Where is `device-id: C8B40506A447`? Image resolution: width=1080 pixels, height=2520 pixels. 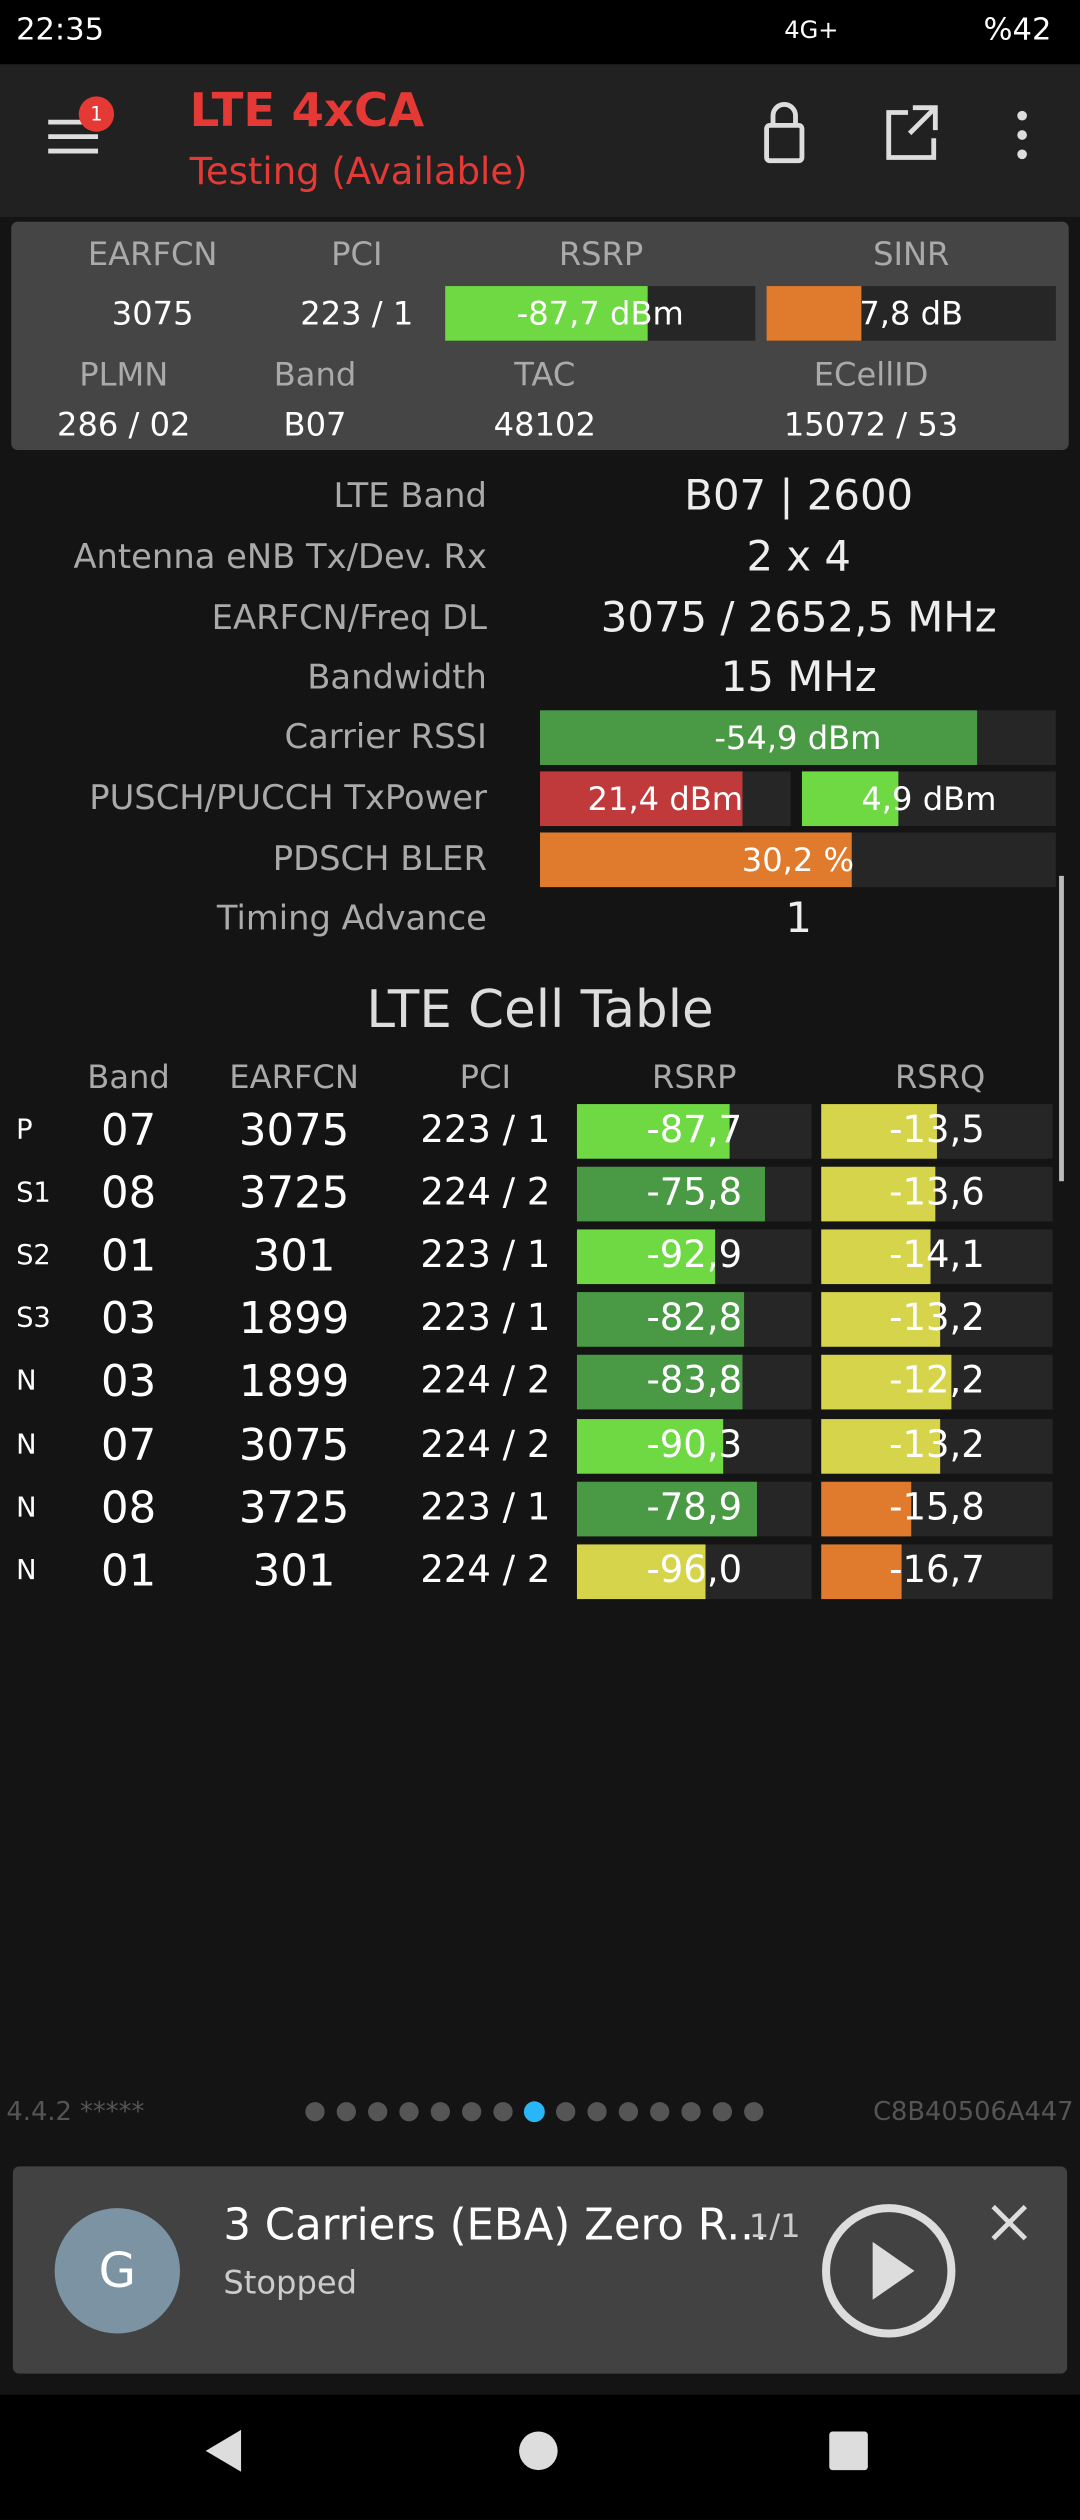
device-id: C8B40506A447 is located at coordinates (973, 2111).